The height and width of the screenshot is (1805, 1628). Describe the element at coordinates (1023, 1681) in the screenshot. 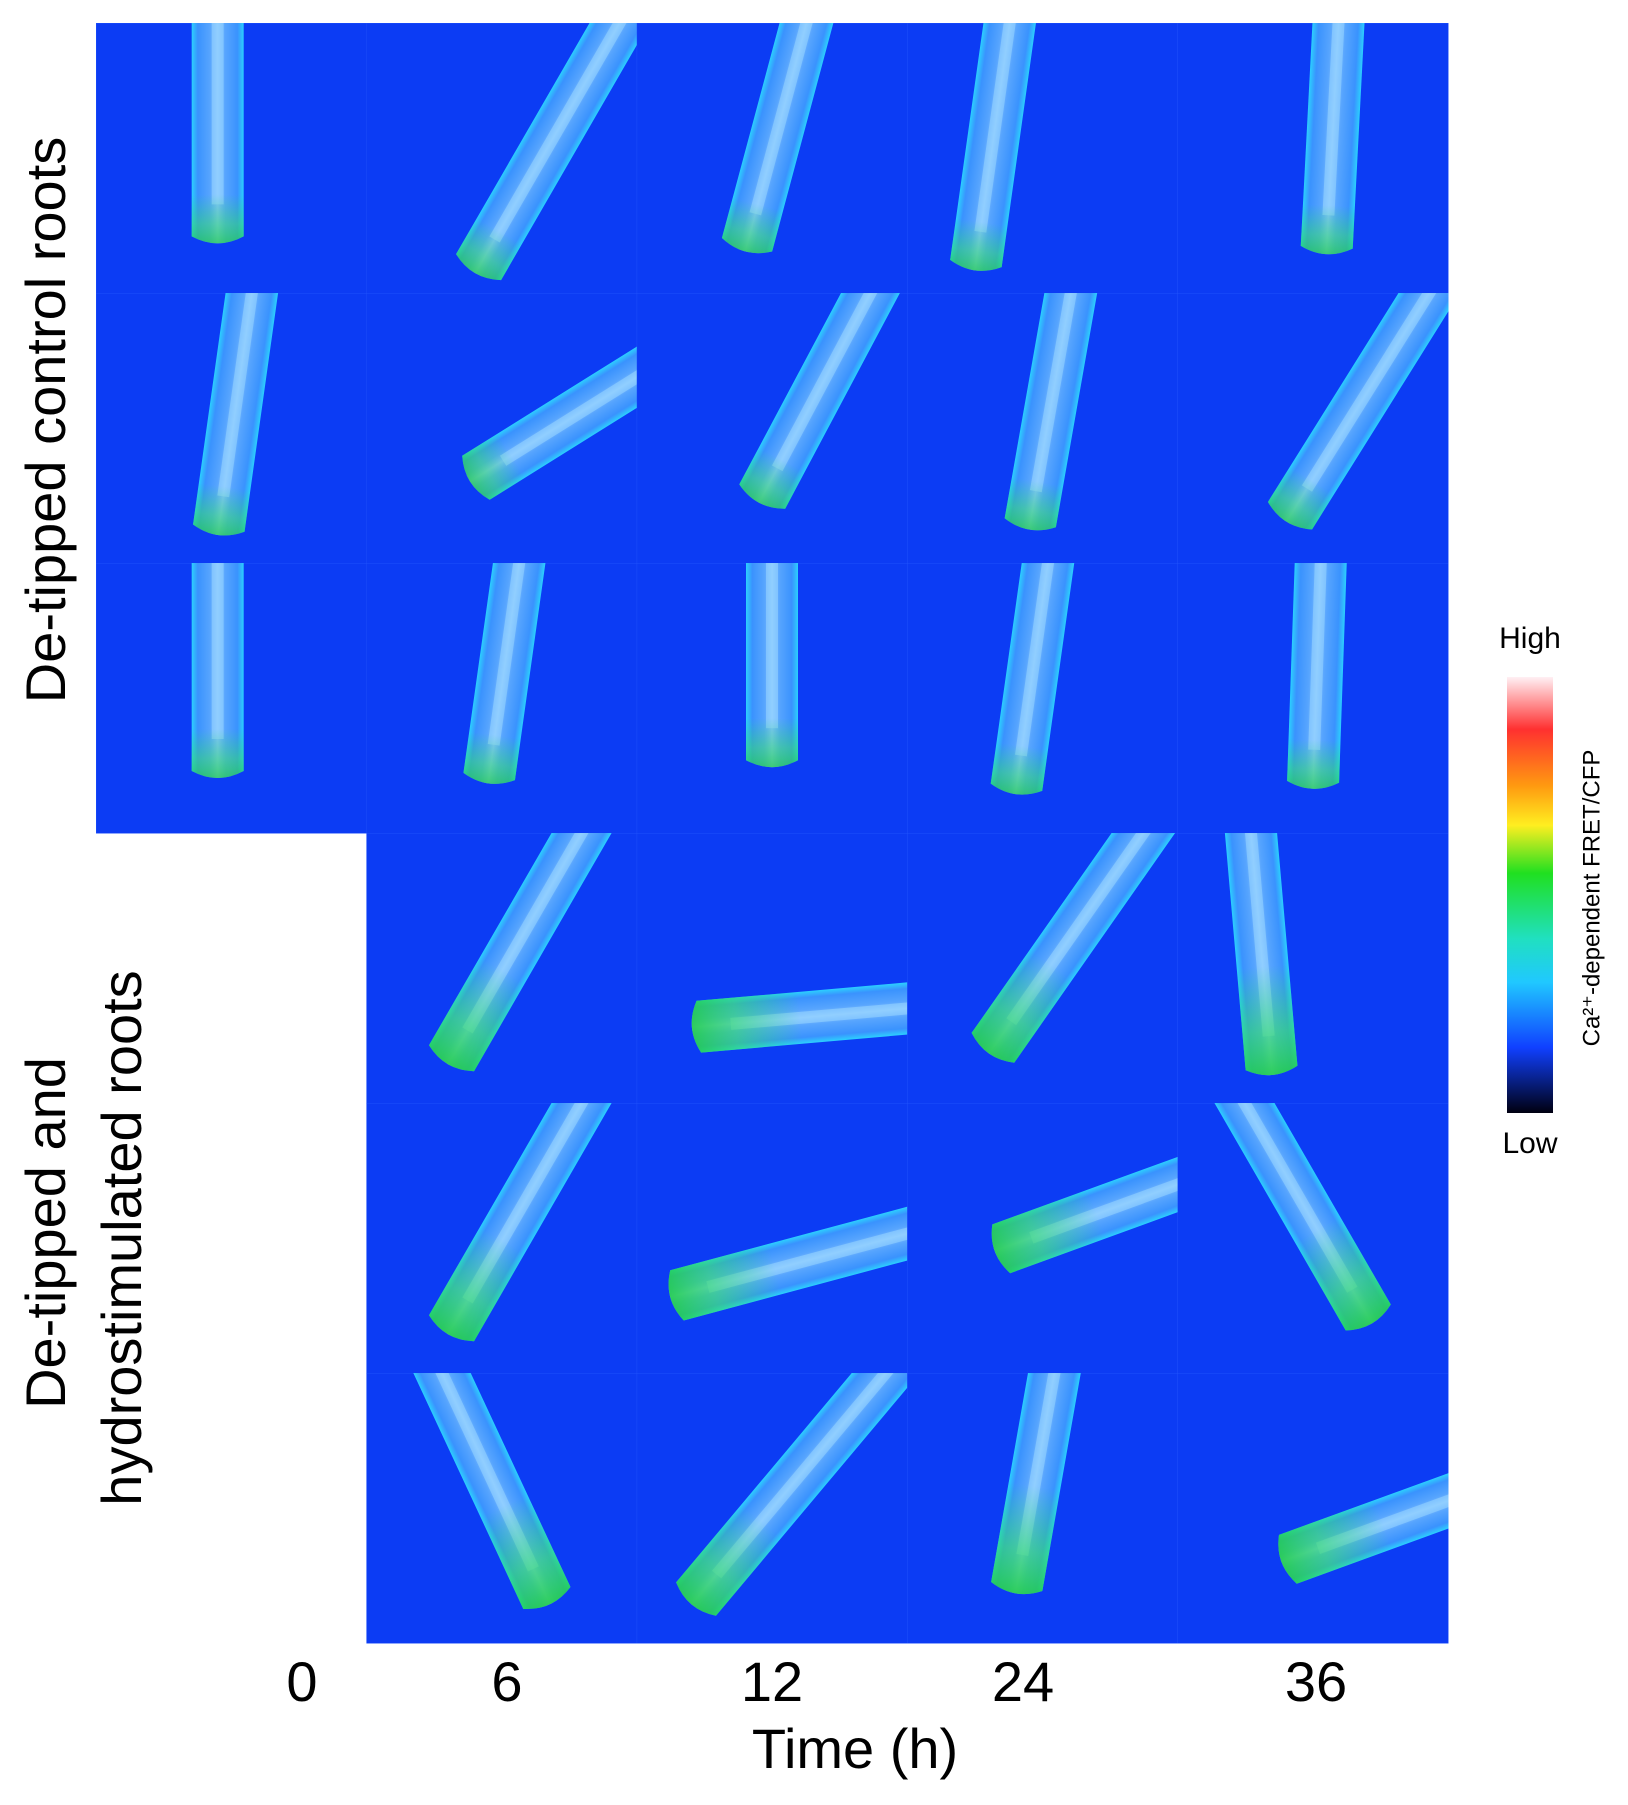

I see `time-tick-label: 24` at that location.